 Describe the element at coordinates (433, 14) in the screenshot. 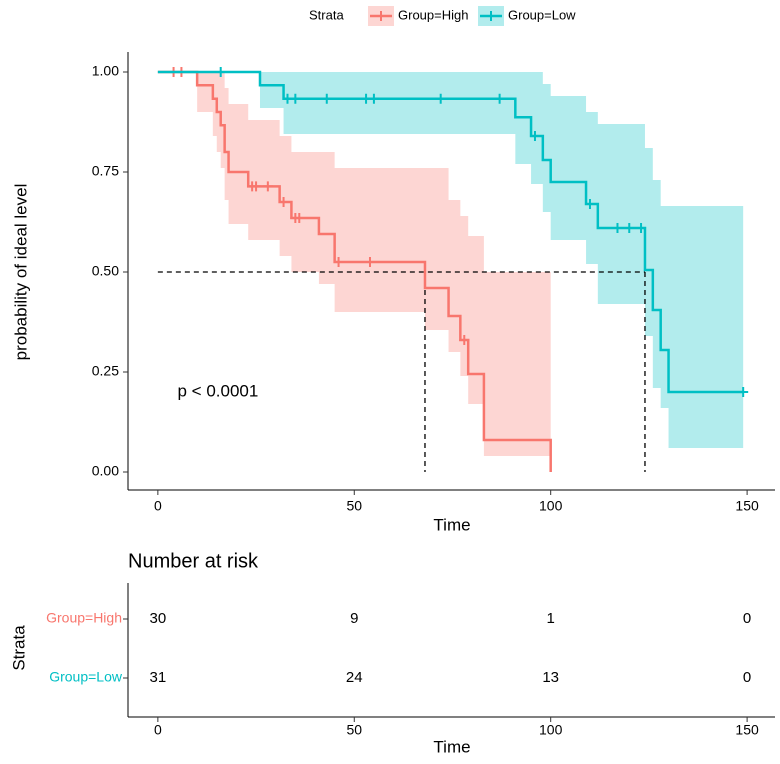

I see `legend-label: Group=High` at that location.